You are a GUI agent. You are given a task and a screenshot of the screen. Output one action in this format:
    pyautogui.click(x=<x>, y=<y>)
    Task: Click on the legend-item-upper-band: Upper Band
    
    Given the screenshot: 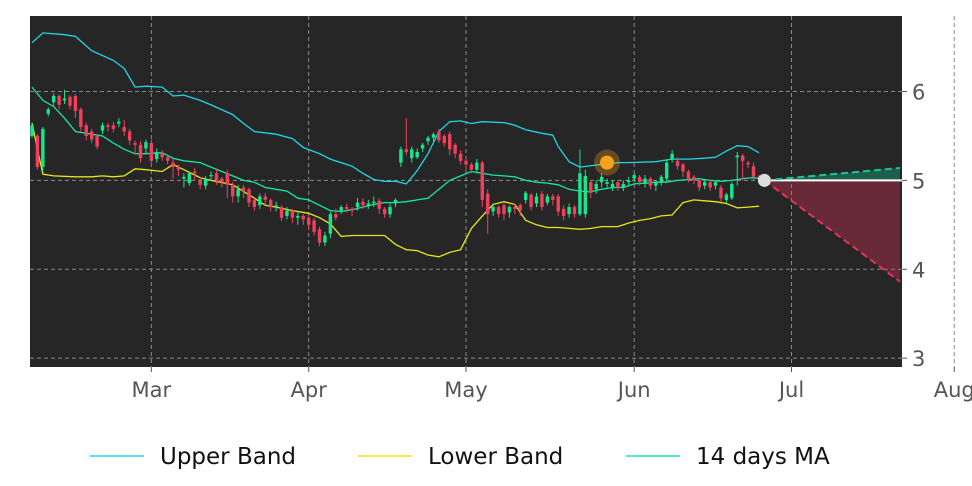 What is the action you would take?
    pyautogui.click(x=193, y=457)
    